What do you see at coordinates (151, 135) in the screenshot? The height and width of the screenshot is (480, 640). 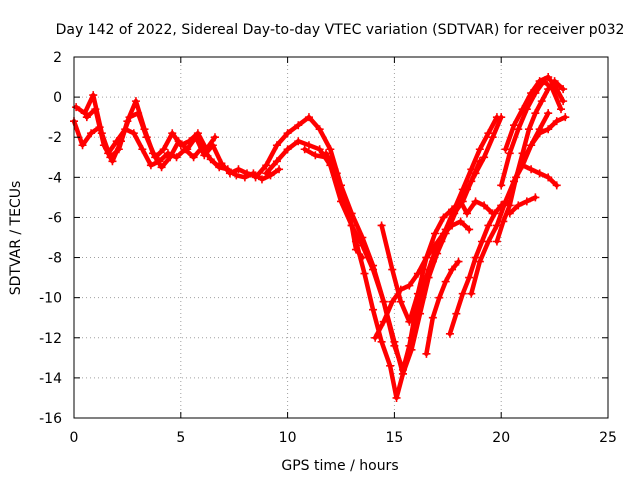 I see `series-sat-c` at bounding box center [151, 135].